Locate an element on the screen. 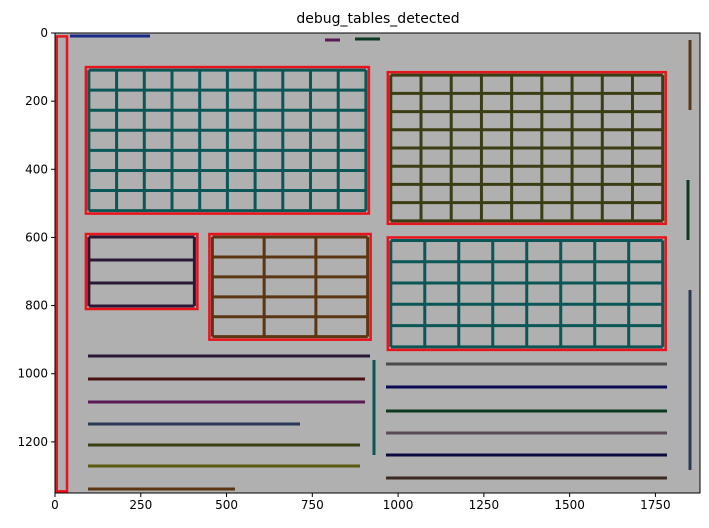 This screenshot has height=528, width=709. y-tick-label: 1000 is located at coordinates (32, 374).